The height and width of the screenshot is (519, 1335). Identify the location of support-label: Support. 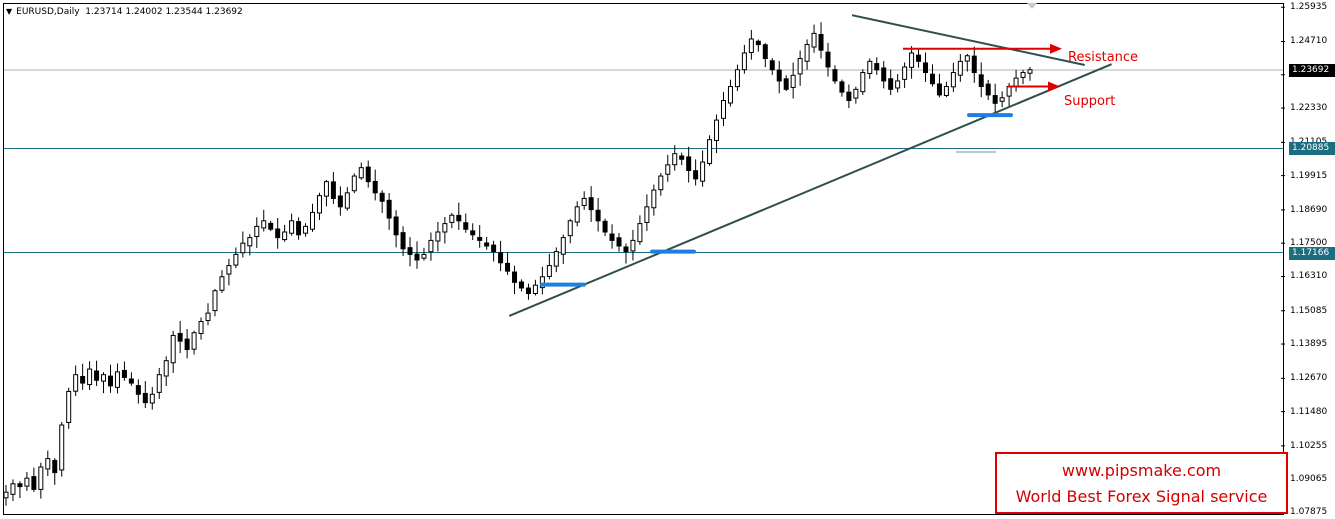
(1090, 101).